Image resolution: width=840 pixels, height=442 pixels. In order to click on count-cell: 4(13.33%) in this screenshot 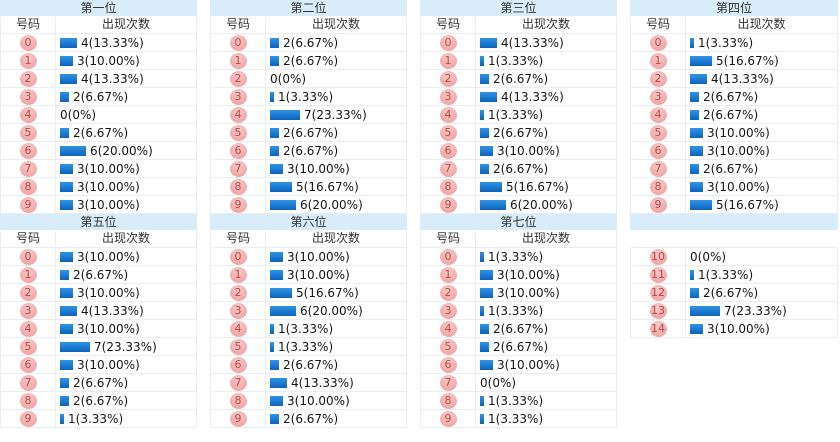, I will do `click(126, 78)`.